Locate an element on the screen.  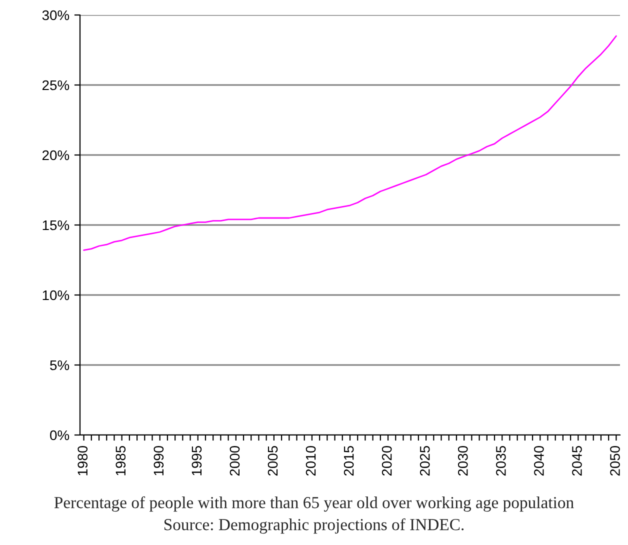
y-tick-label: 10% is located at coordinates (56, 295).